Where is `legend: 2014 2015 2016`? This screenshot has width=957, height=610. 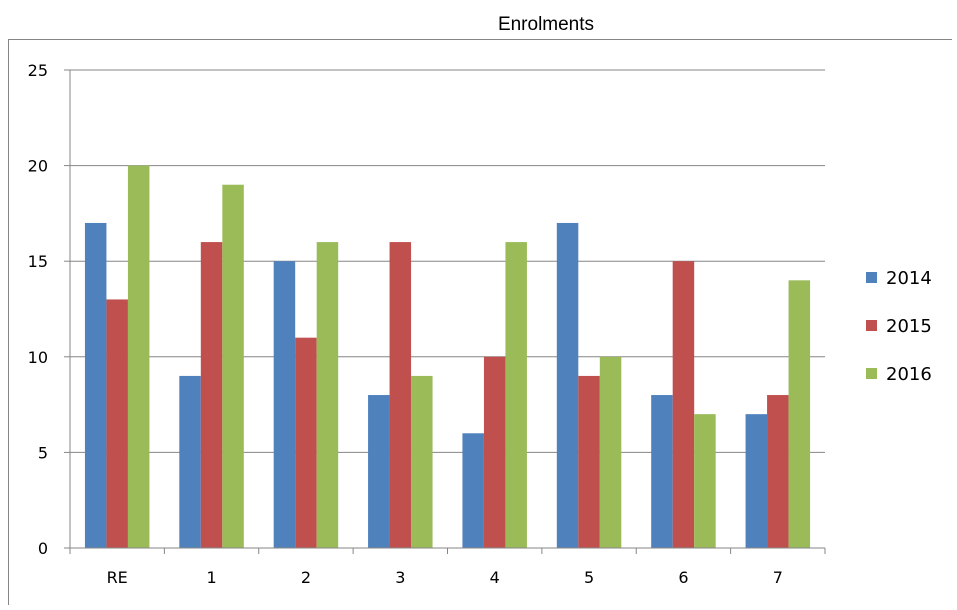 legend: 2014 2015 2016 is located at coordinates (899, 326).